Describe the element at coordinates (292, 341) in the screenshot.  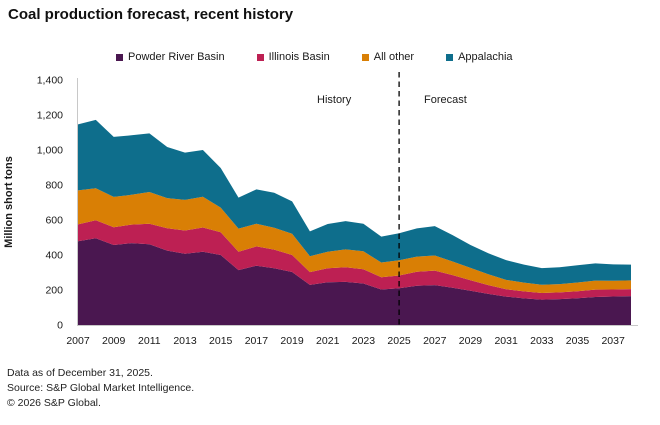
I see `x-tick-label: 2019` at that location.